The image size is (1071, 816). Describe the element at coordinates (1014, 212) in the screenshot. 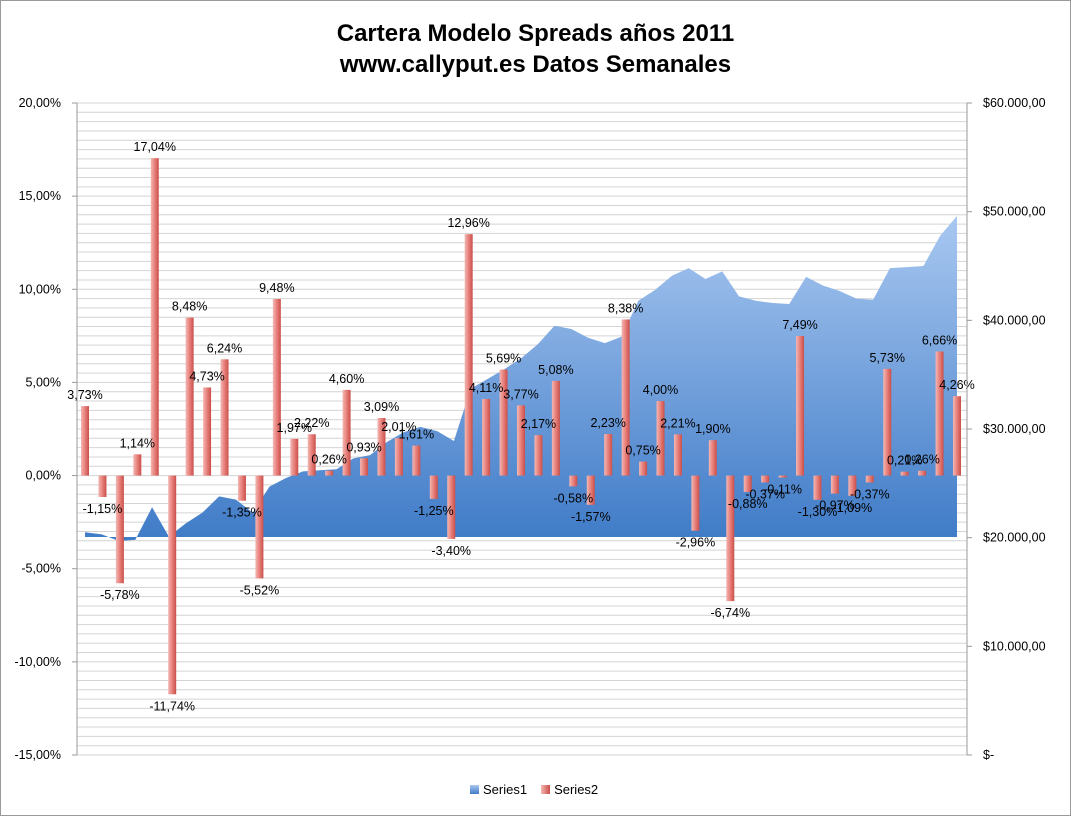

I see `right-tick-label: $50.000,00` at that location.